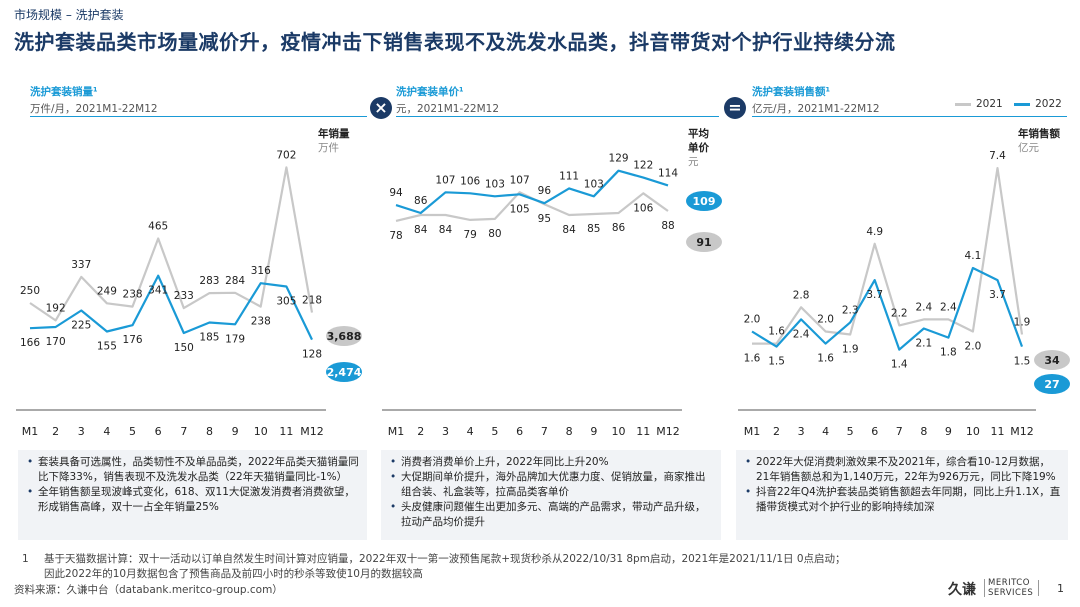 Image resolution: width=1080 pixels, height=607 pixels. Describe the element at coordinates (899, 313) in the screenshot. I see `data-label-2021: 2.2` at that location.